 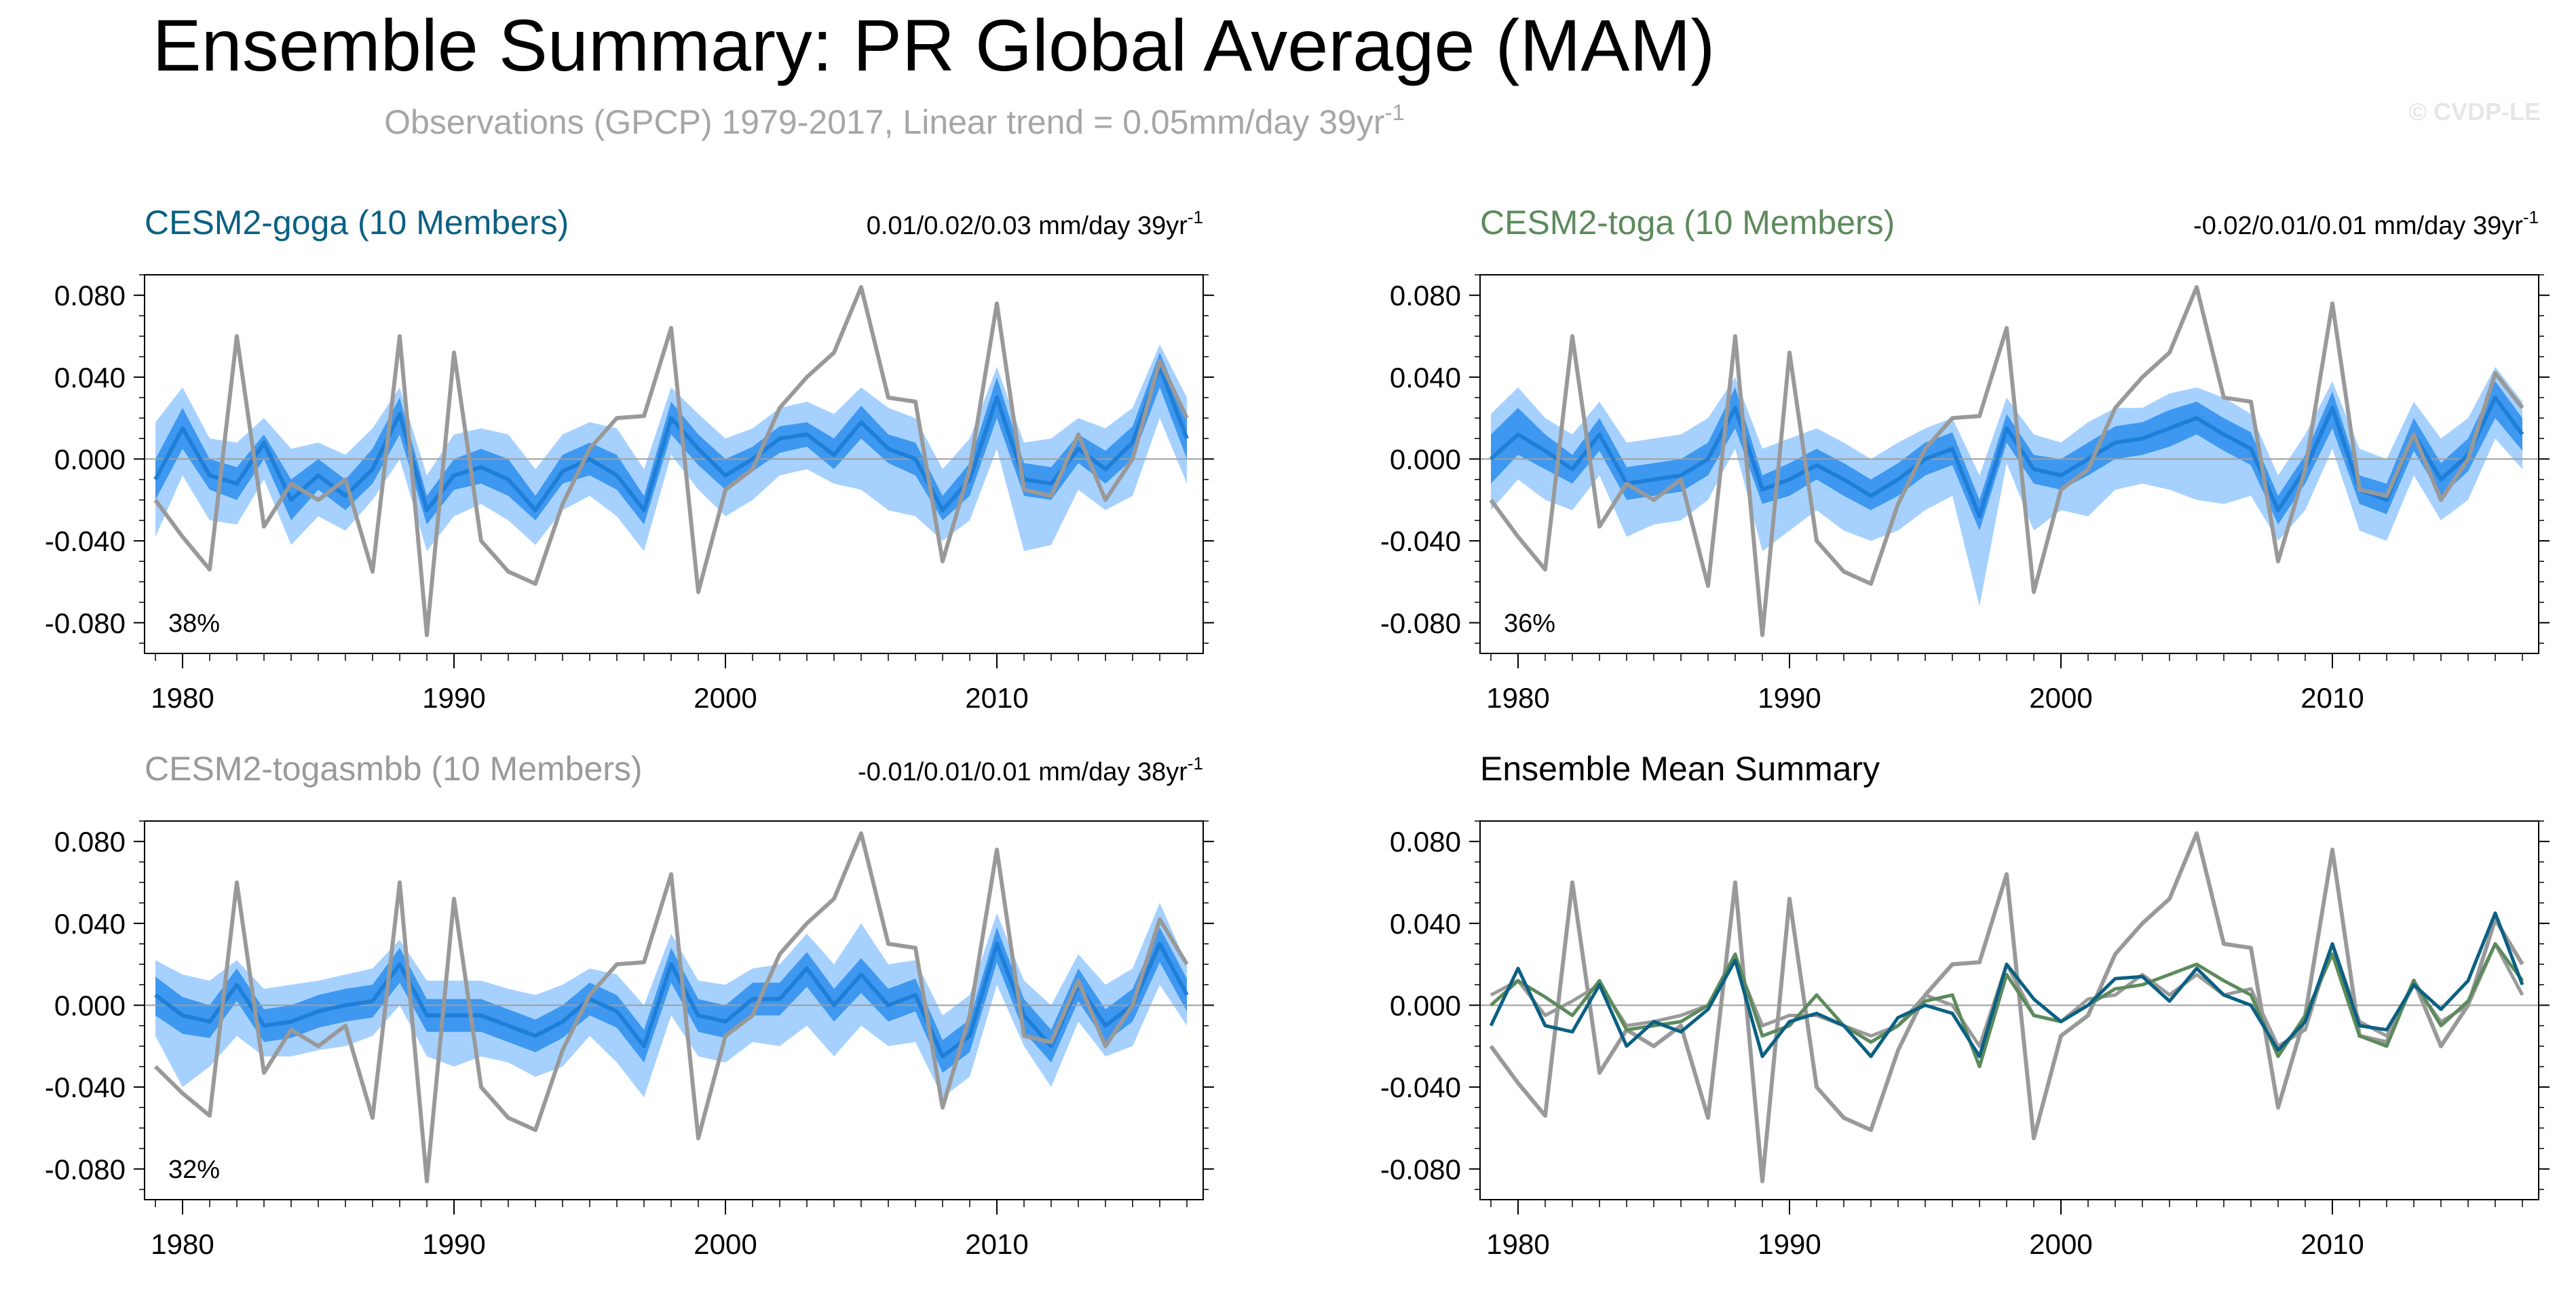 What do you see at coordinates (2358, 226) in the screenshot?
I see `panel-trend-text: -0.02/0.01/0.01 mm/day 39yr` at bounding box center [2358, 226].